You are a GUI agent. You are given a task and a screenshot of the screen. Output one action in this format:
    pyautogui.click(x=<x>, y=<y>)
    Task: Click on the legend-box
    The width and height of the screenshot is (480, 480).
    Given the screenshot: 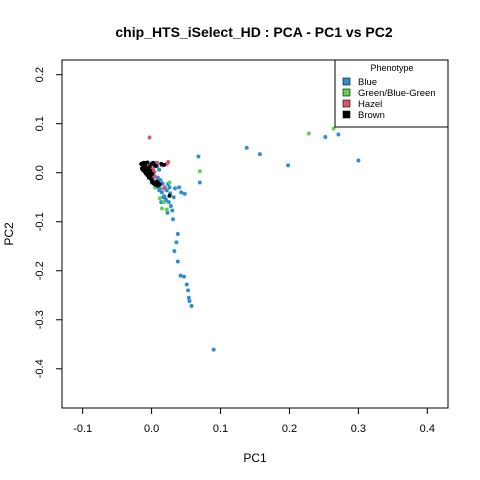 What is the action you would take?
    pyautogui.click(x=391, y=93)
    